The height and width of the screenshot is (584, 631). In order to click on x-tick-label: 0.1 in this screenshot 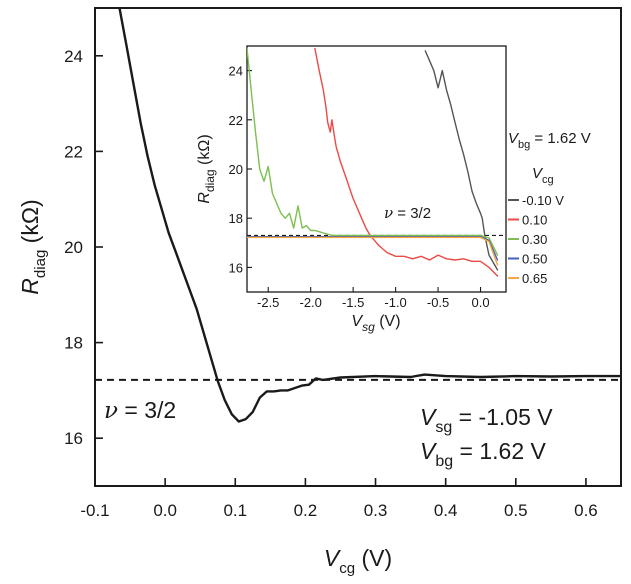, I will do `click(235, 510)`.